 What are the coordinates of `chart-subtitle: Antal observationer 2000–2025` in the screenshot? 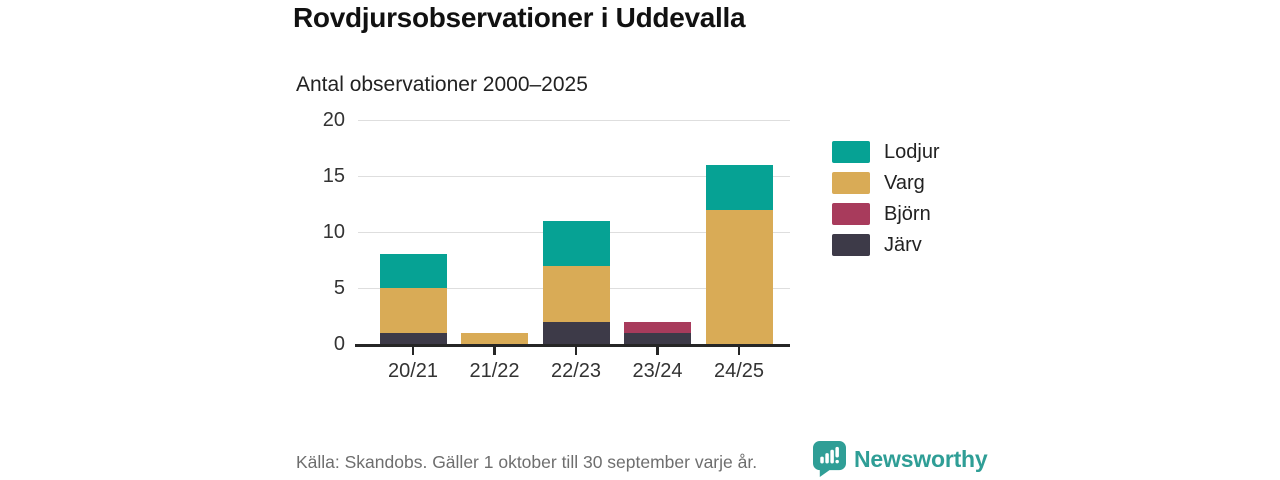 It's located at (442, 84).